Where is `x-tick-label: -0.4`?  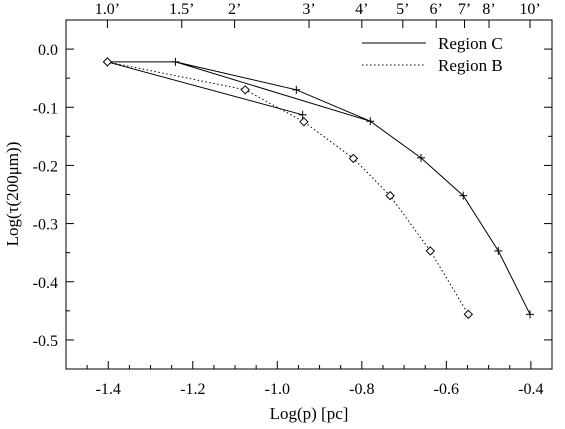 x-tick-label: -0.4 is located at coordinates (530, 389).